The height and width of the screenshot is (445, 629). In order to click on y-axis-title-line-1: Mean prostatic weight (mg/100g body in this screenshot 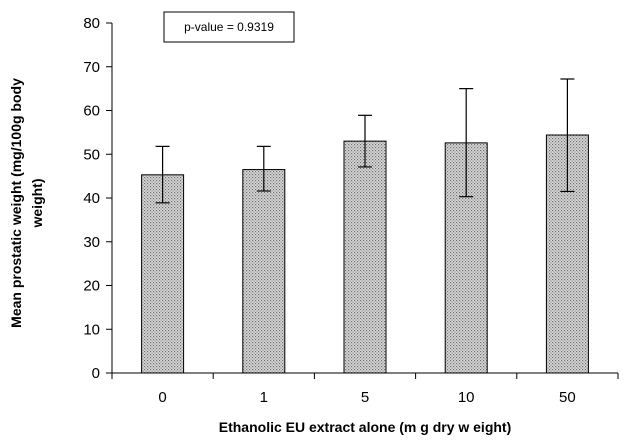, I will do `click(16, 203)`.